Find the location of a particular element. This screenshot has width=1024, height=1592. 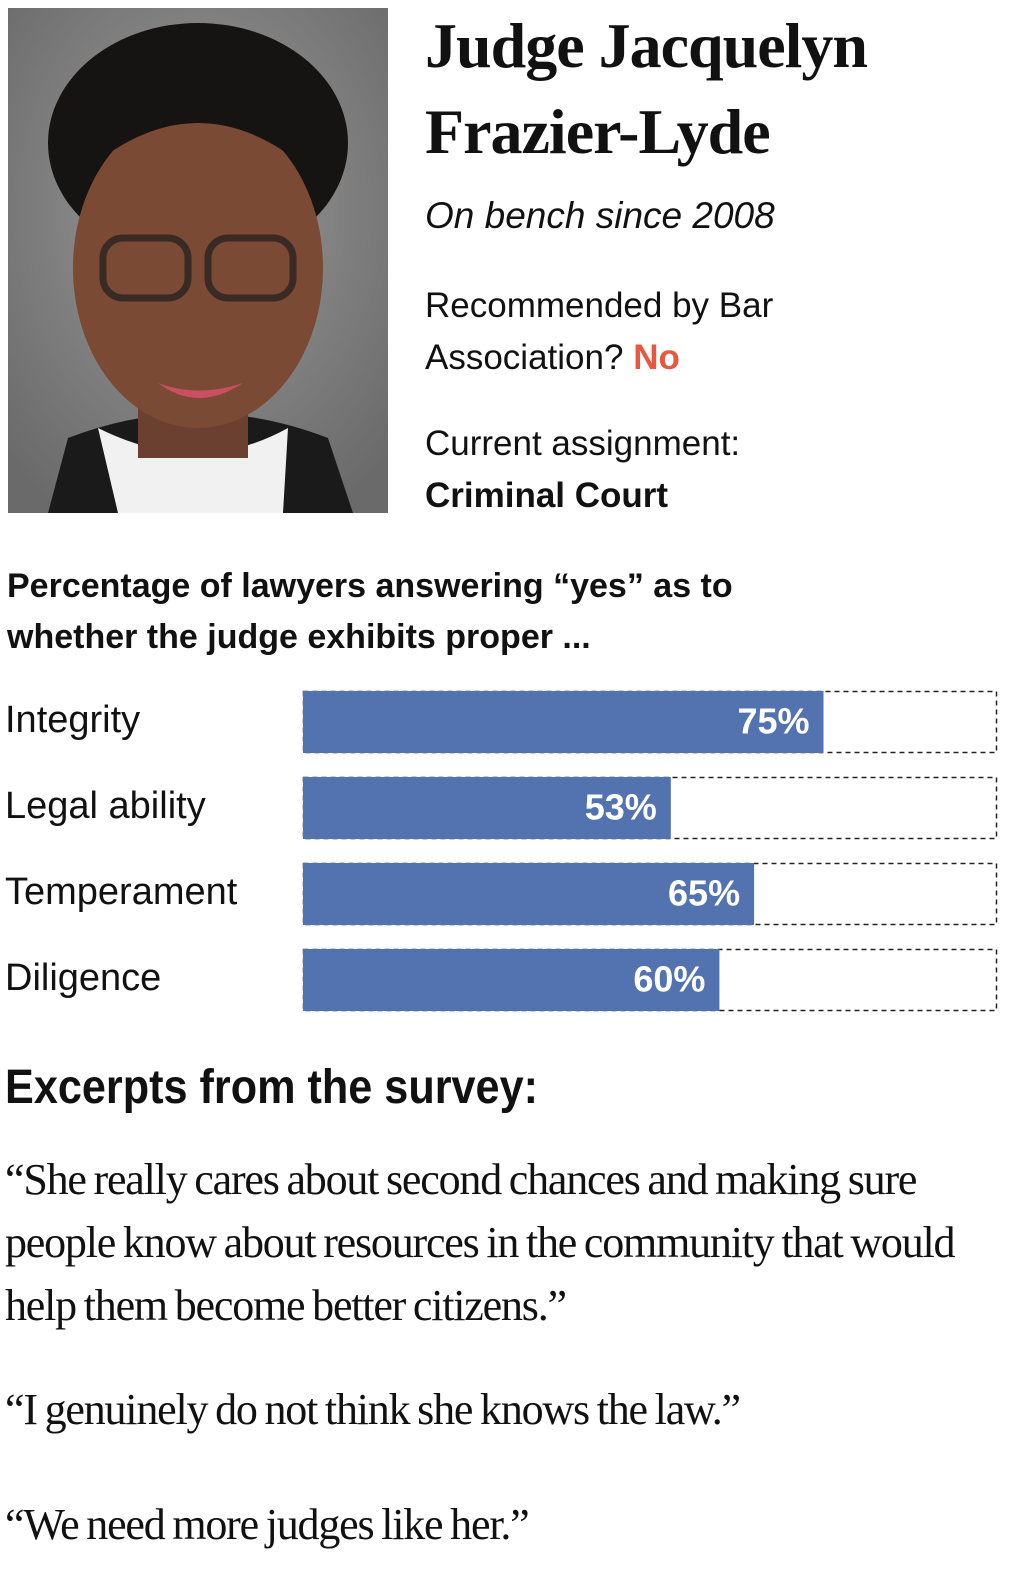

value-label: 60% is located at coordinates (669, 979).